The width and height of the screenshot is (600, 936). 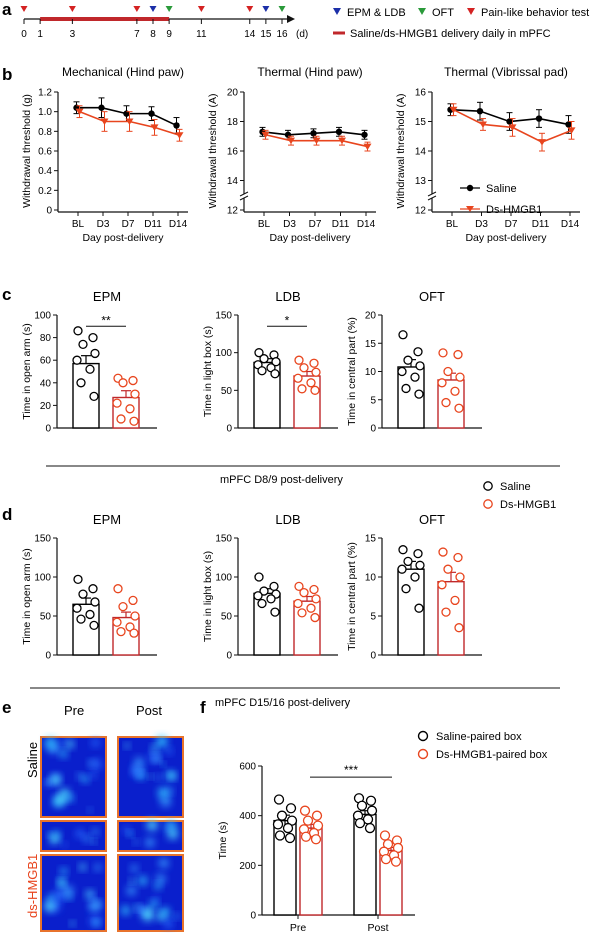 I want to click on y-tick-label: 100, so click(x=42, y=316).